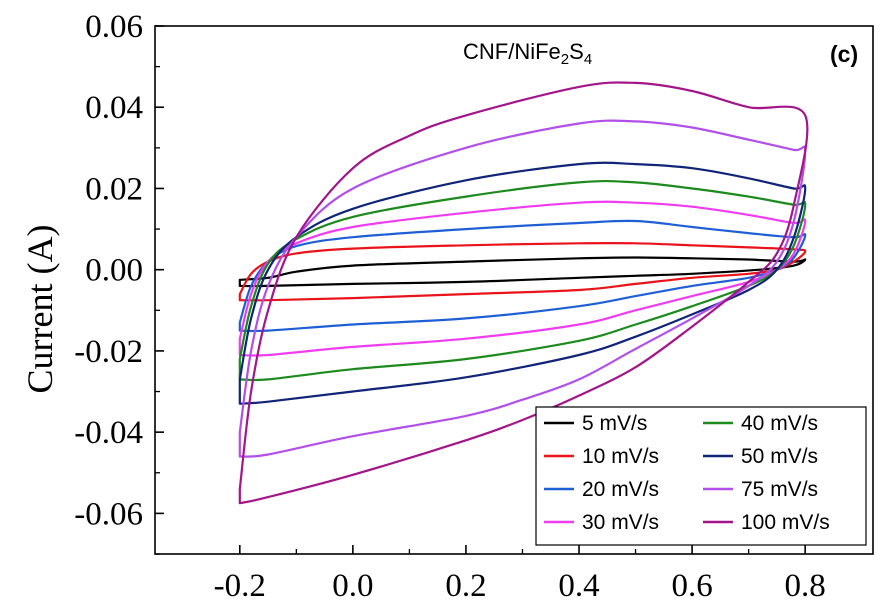 Image resolution: width=880 pixels, height=609 pixels. I want to click on y-tick-label: 0.02, so click(114, 189).